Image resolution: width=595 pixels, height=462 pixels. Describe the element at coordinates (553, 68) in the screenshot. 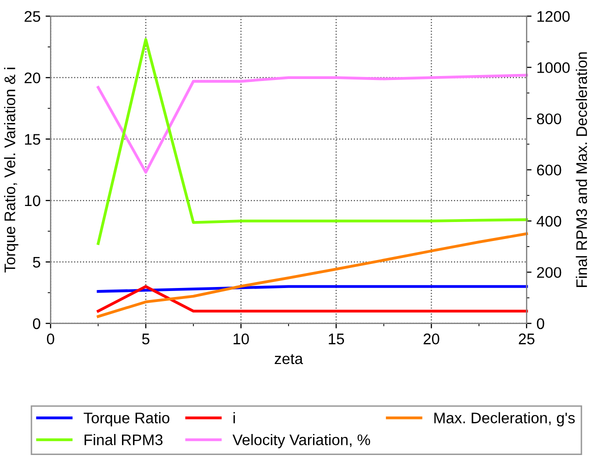

I see `y2-tick-label: 1000` at that location.